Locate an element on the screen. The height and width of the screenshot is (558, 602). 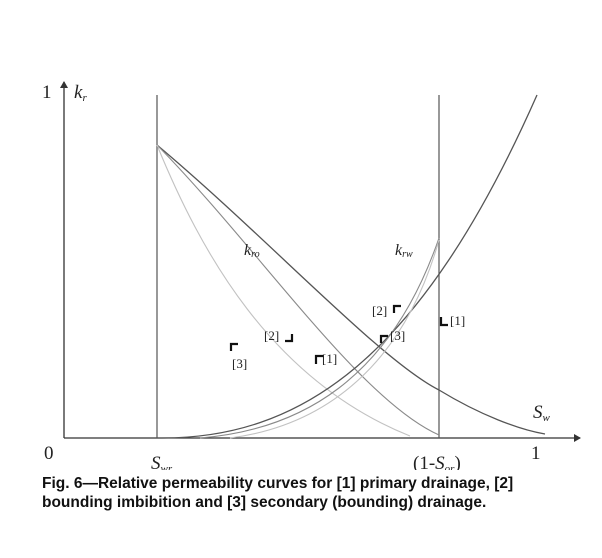
x-axis-label: Sw is located at coordinates (542, 413).